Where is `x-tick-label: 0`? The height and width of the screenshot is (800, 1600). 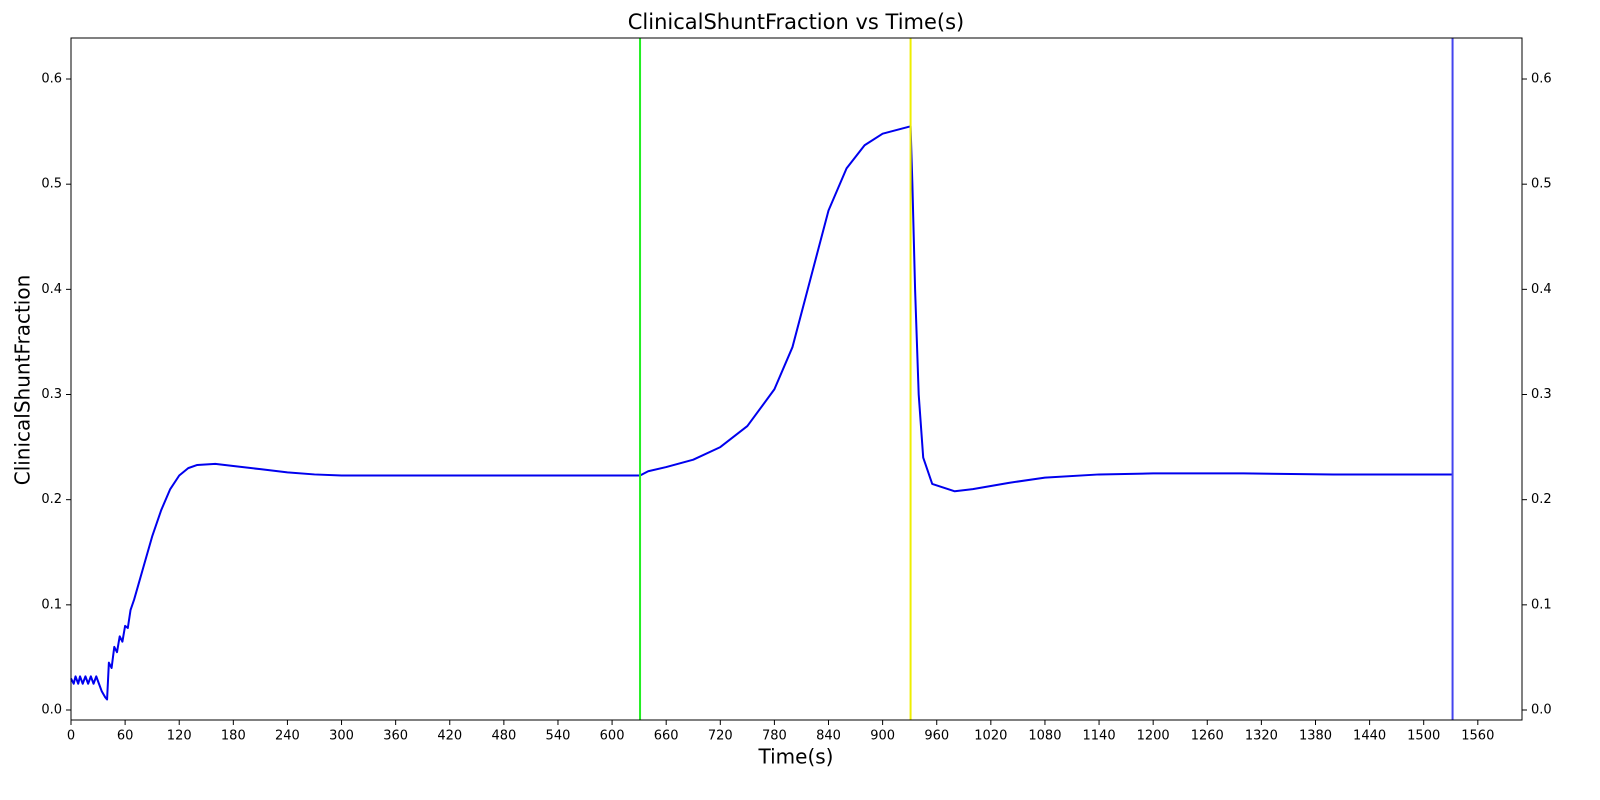 x-tick-label: 0 is located at coordinates (71, 736).